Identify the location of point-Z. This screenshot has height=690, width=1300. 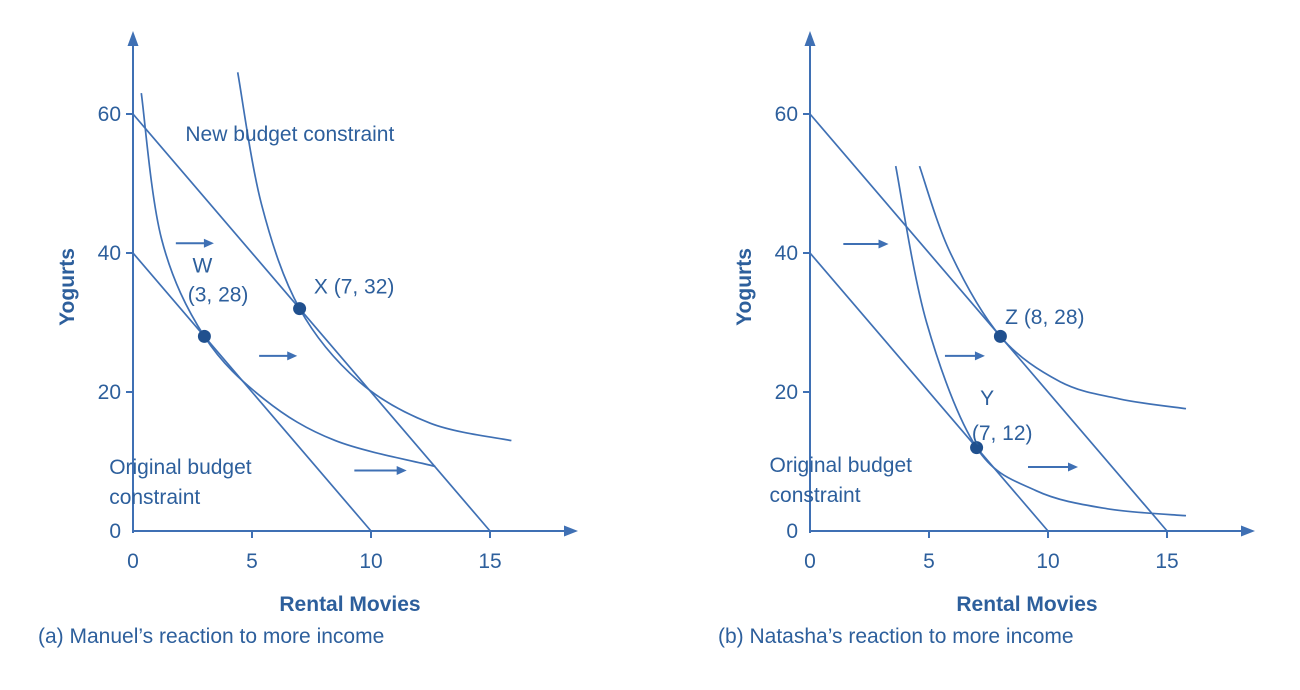
(1000, 336).